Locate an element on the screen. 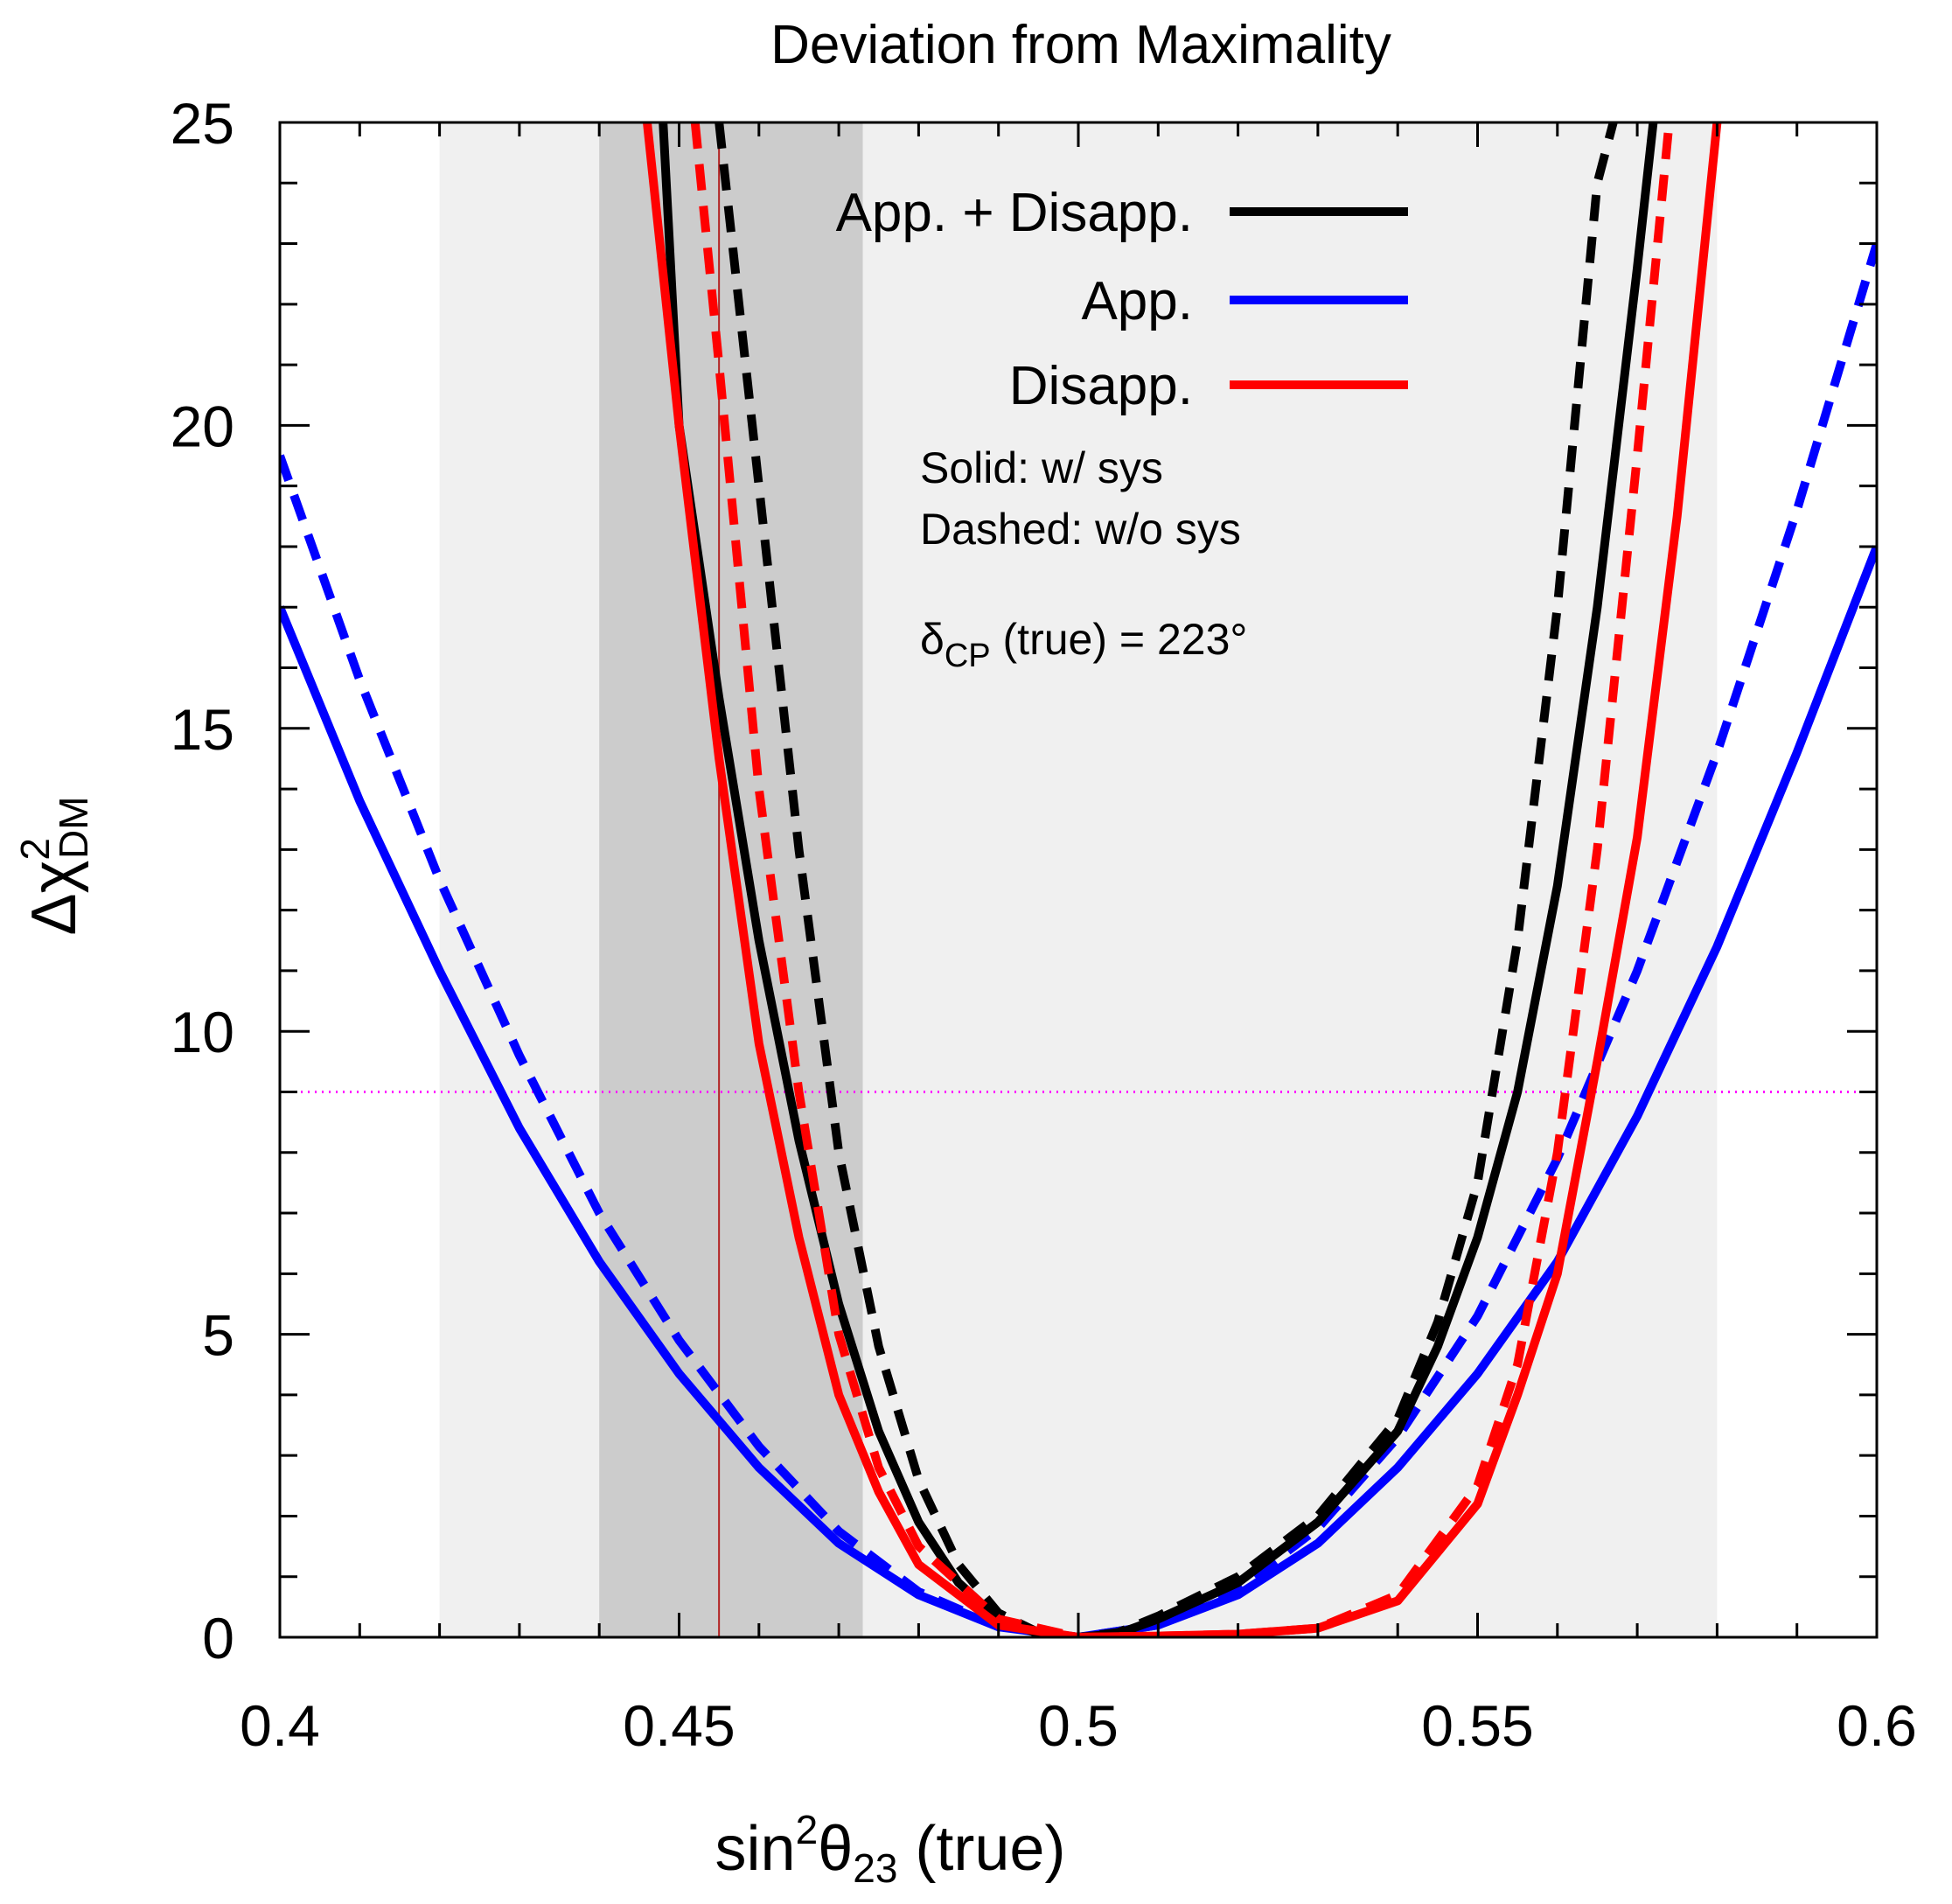 Image resolution: width=1952 pixels, height=1904 pixels. y-tick-label: 10 is located at coordinates (203, 1032).